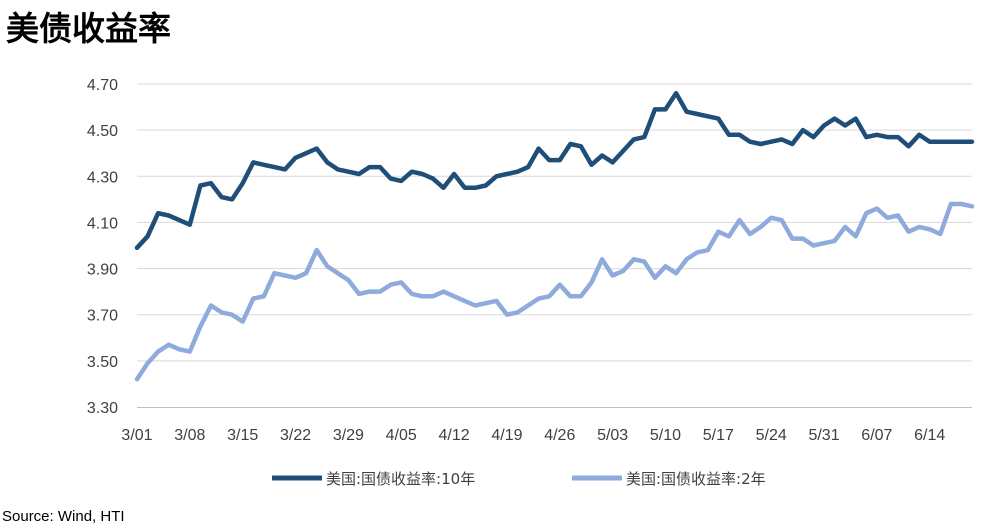  What do you see at coordinates (696, 479) in the screenshot?
I see `legend-label: 美国:国债收益率:2年` at bounding box center [696, 479].